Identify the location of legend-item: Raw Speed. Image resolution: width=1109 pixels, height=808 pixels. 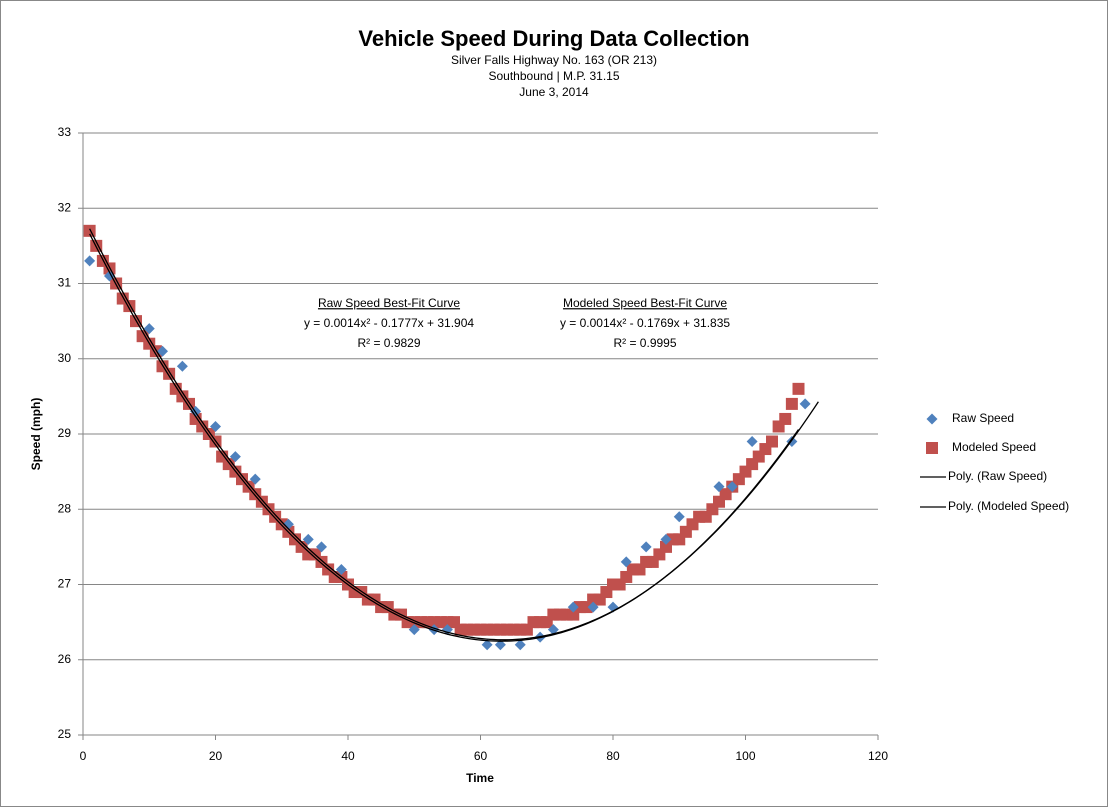
(970, 418).